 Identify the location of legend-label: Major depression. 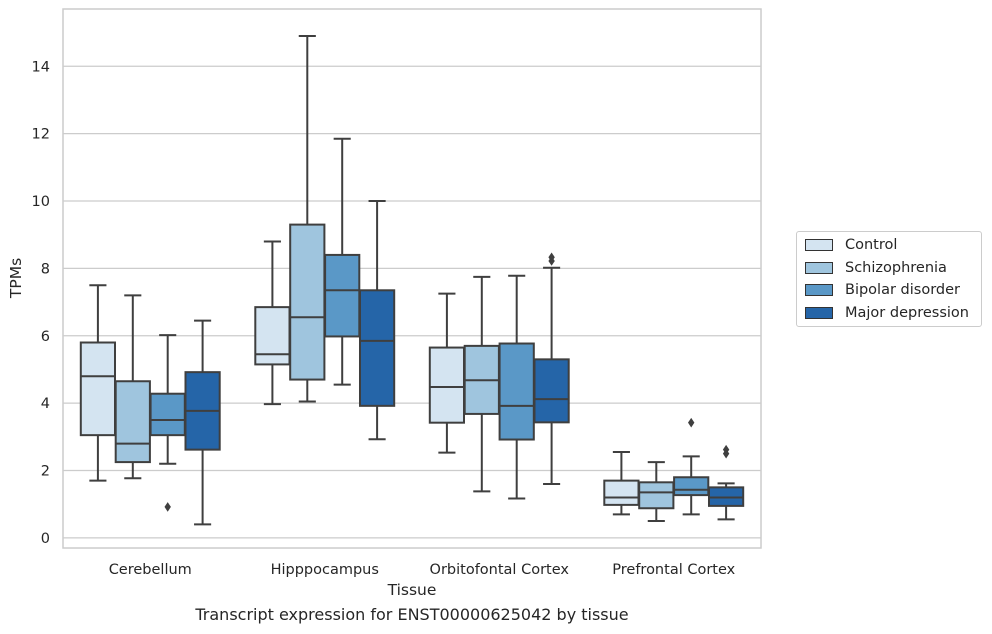
(907, 312).